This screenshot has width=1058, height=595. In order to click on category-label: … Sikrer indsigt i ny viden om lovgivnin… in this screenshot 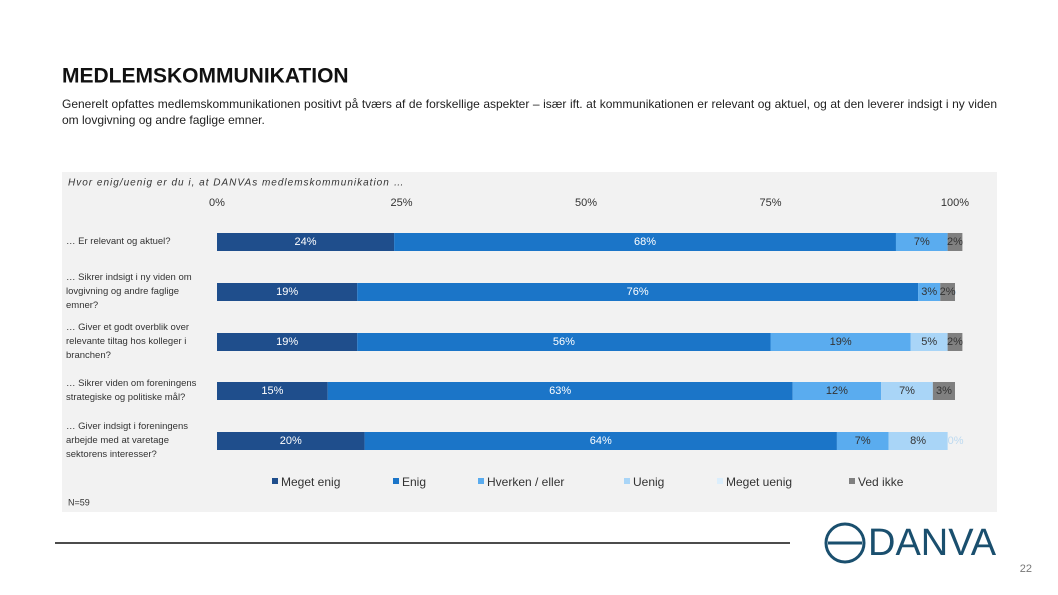, I will do `click(129, 291)`.